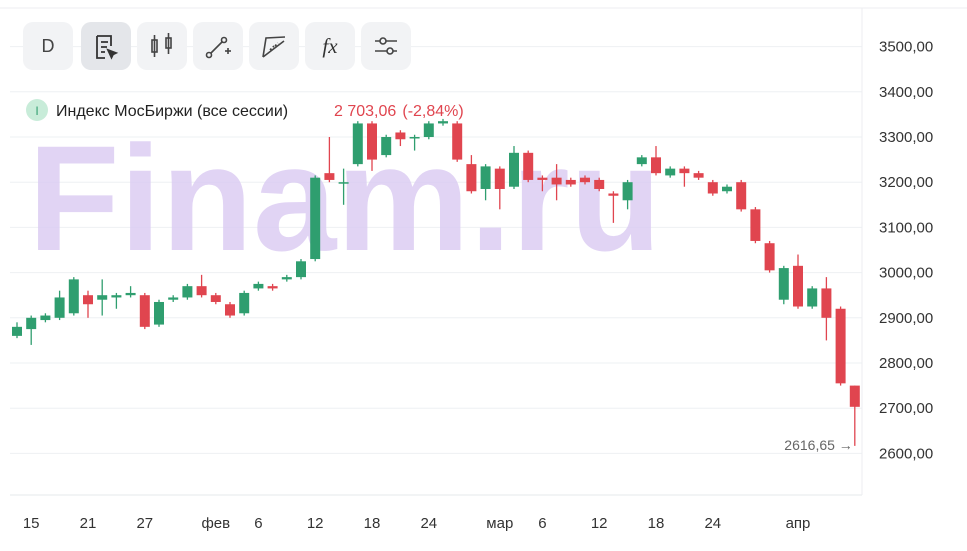  Describe the element at coordinates (798, 523) in the screenshot. I see `x-tick-label: апр` at that location.